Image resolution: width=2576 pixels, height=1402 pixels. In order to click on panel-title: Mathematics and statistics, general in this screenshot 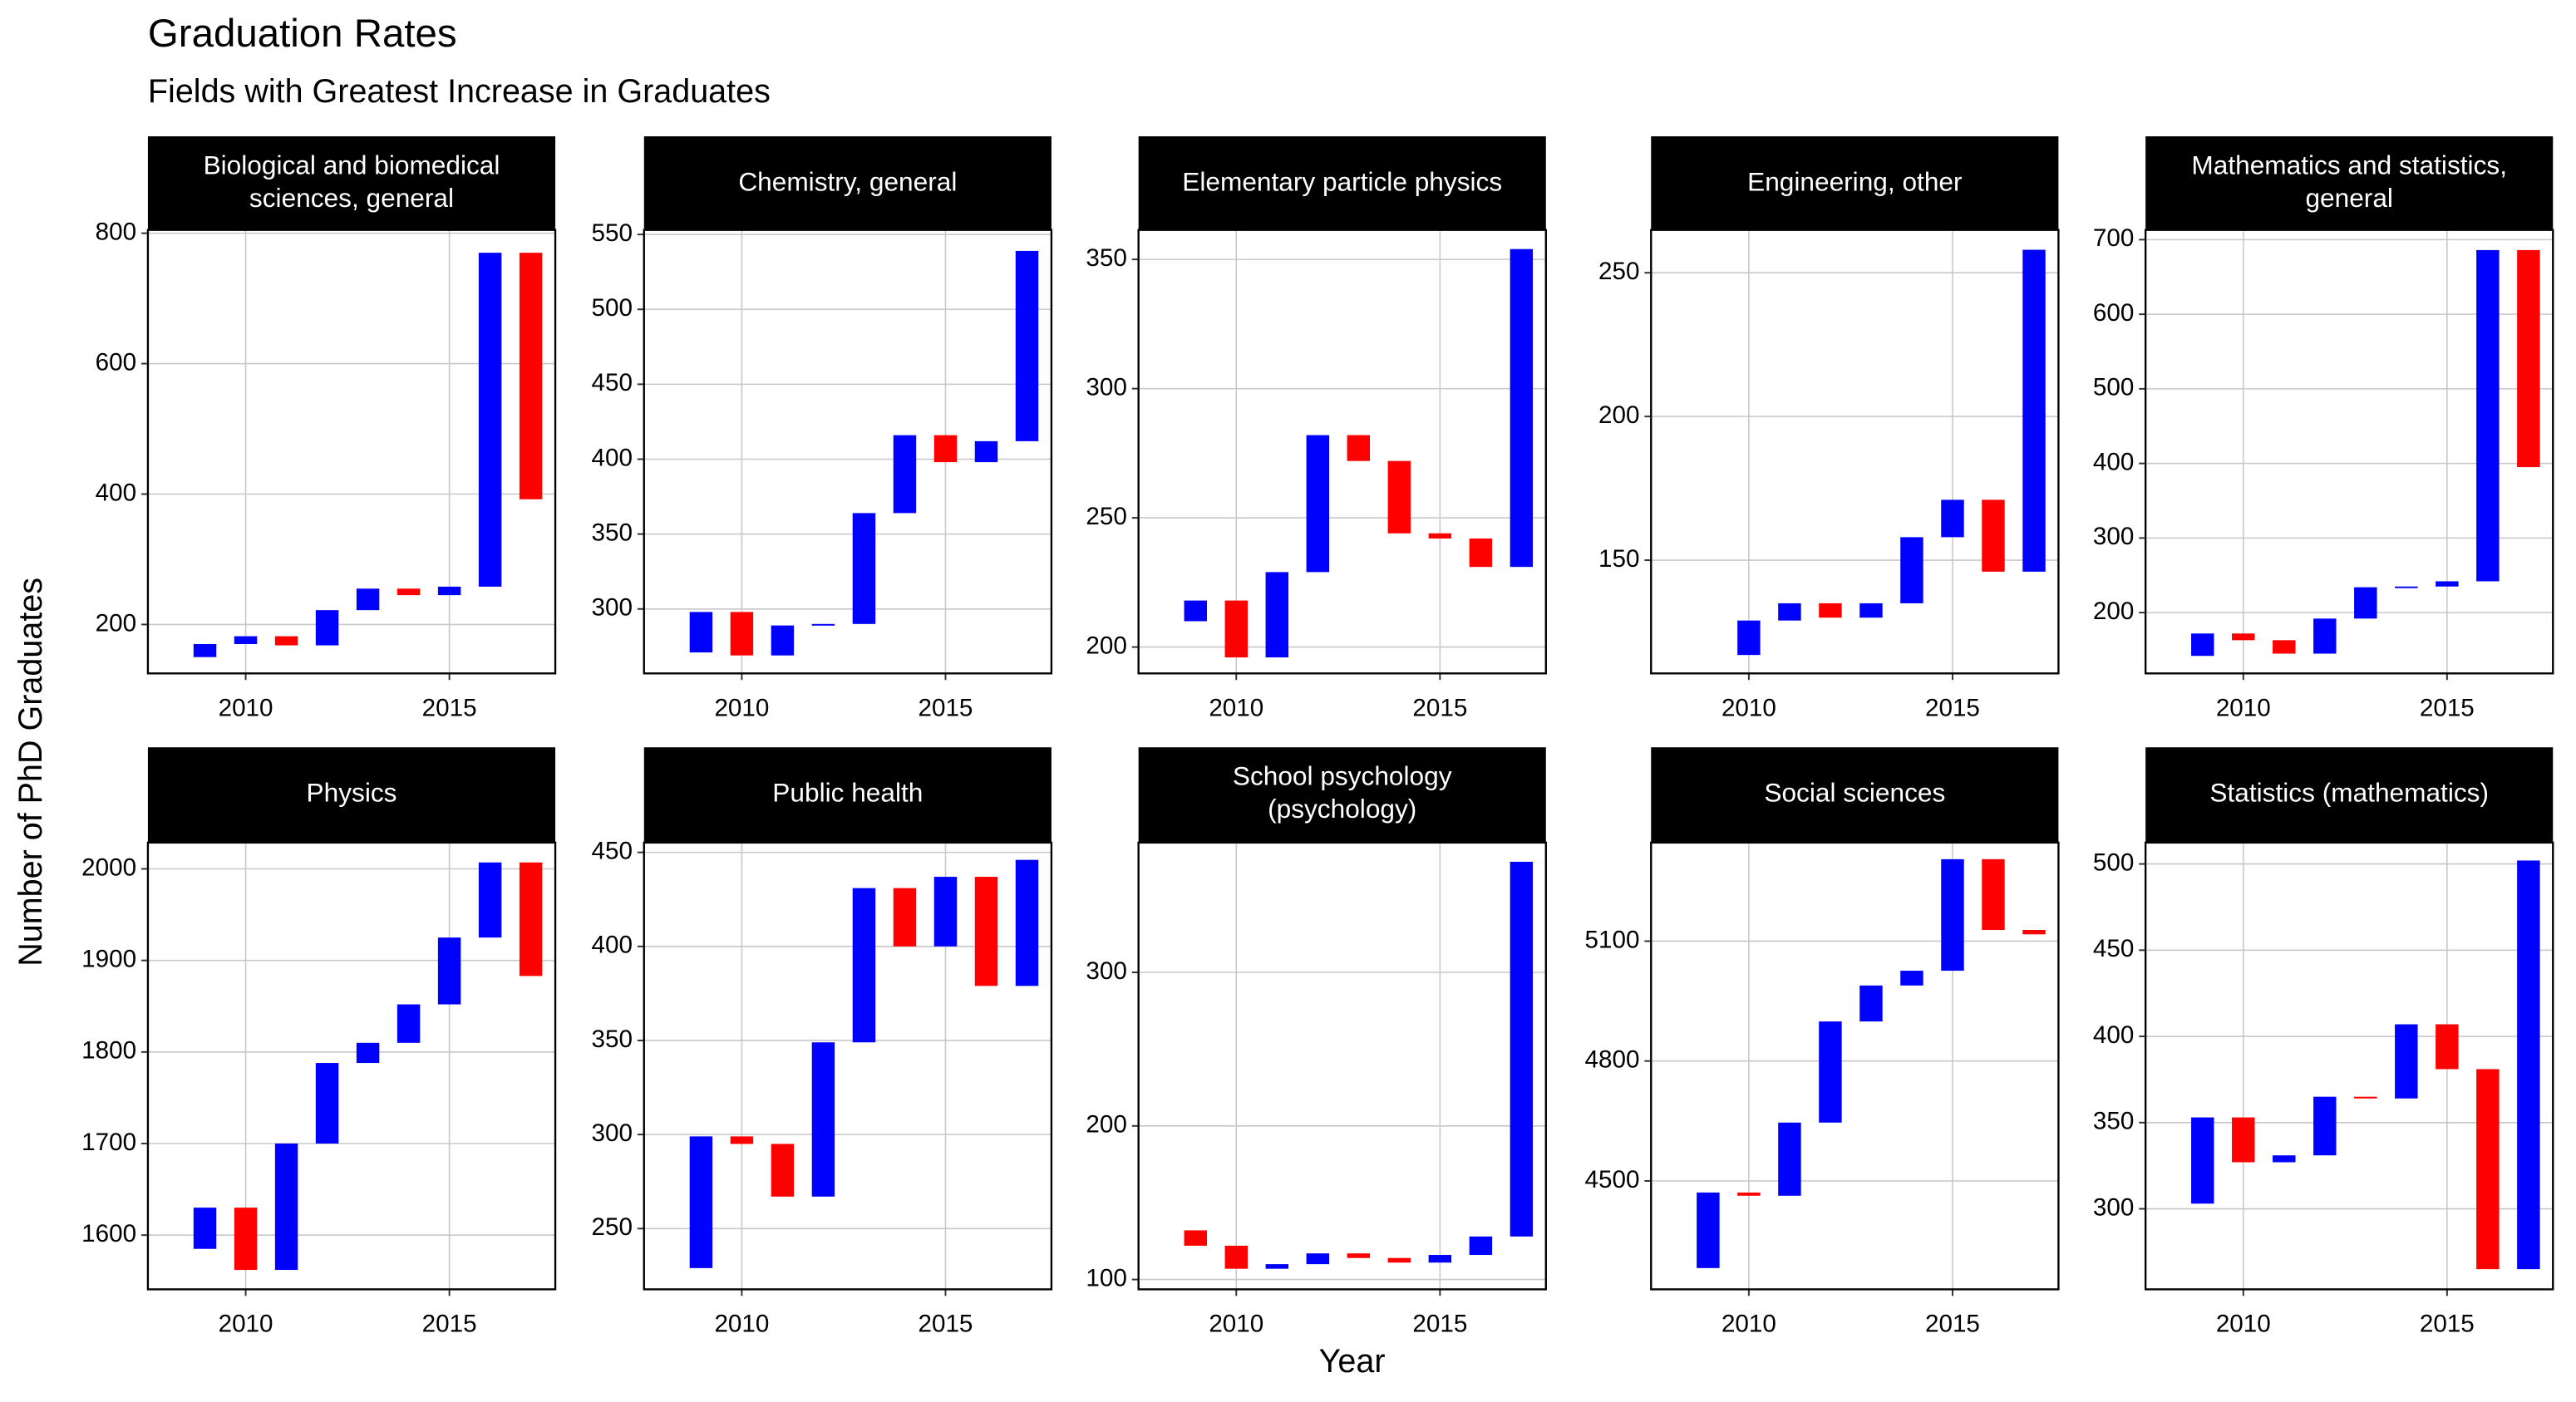, I will do `click(2349, 182)`.